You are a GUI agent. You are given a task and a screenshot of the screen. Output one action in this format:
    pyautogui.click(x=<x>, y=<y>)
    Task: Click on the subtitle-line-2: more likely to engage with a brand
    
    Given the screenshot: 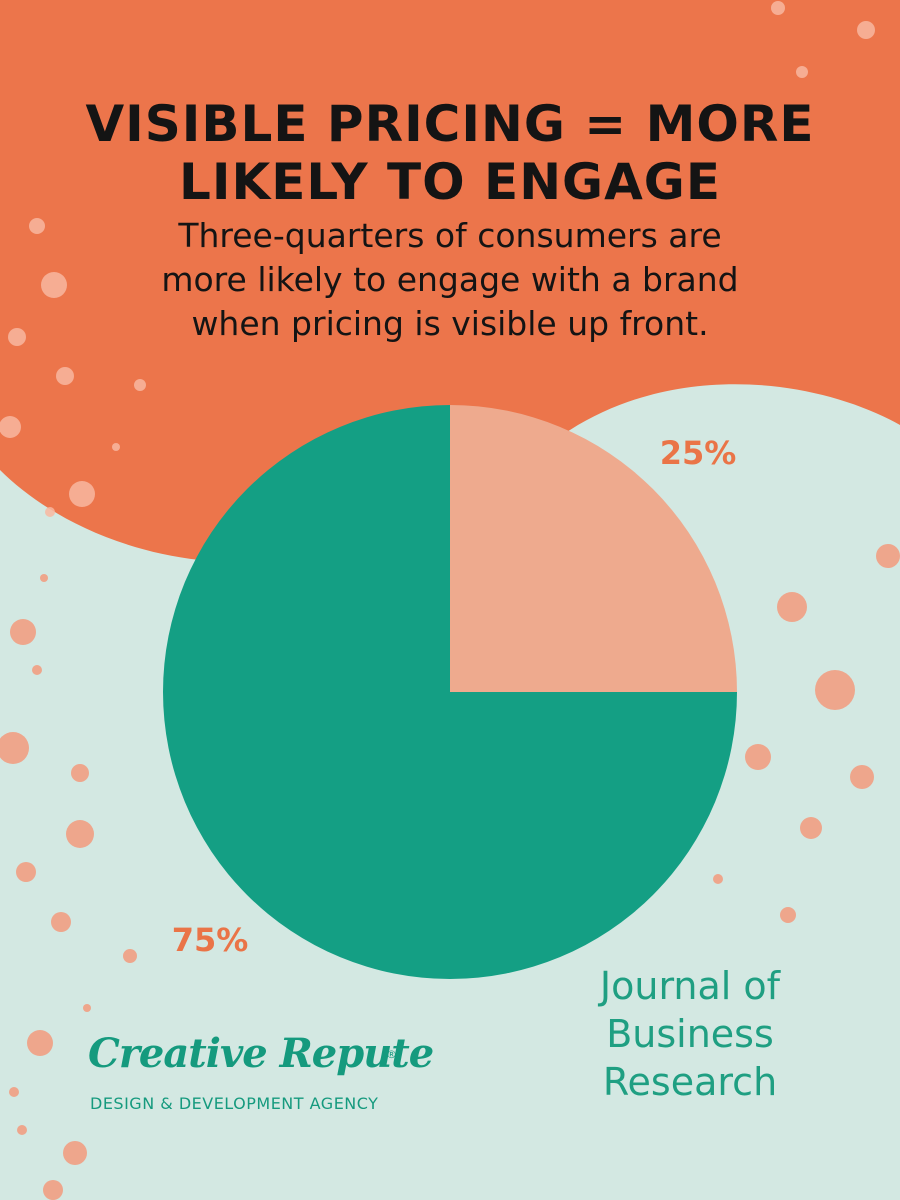 What is the action you would take?
    pyautogui.click(x=450, y=279)
    